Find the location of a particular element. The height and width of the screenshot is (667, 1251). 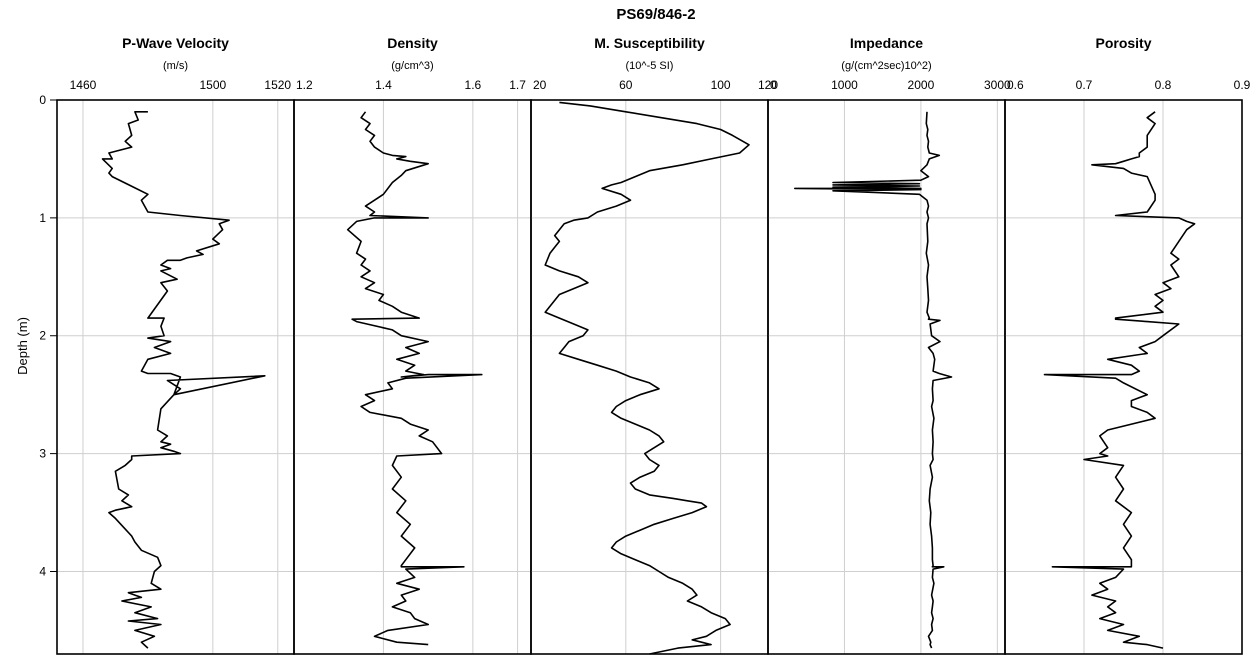

panel-title: Impedance is located at coordinates (886, 43).